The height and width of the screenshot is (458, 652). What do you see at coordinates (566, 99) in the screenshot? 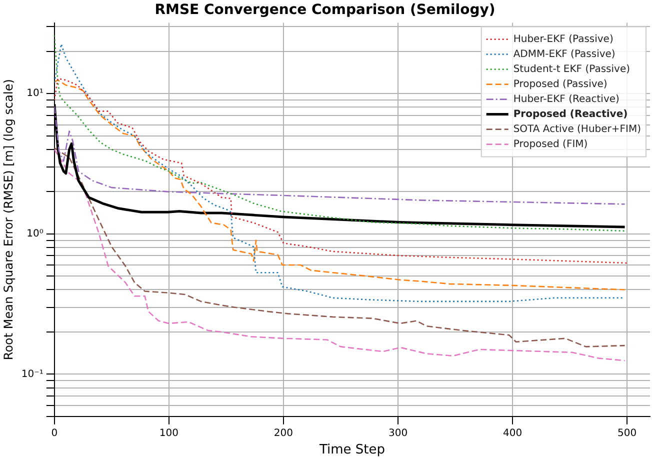
I see `legend-label: Huber-EKF (Reactive)` at bounding box center [566, 99].